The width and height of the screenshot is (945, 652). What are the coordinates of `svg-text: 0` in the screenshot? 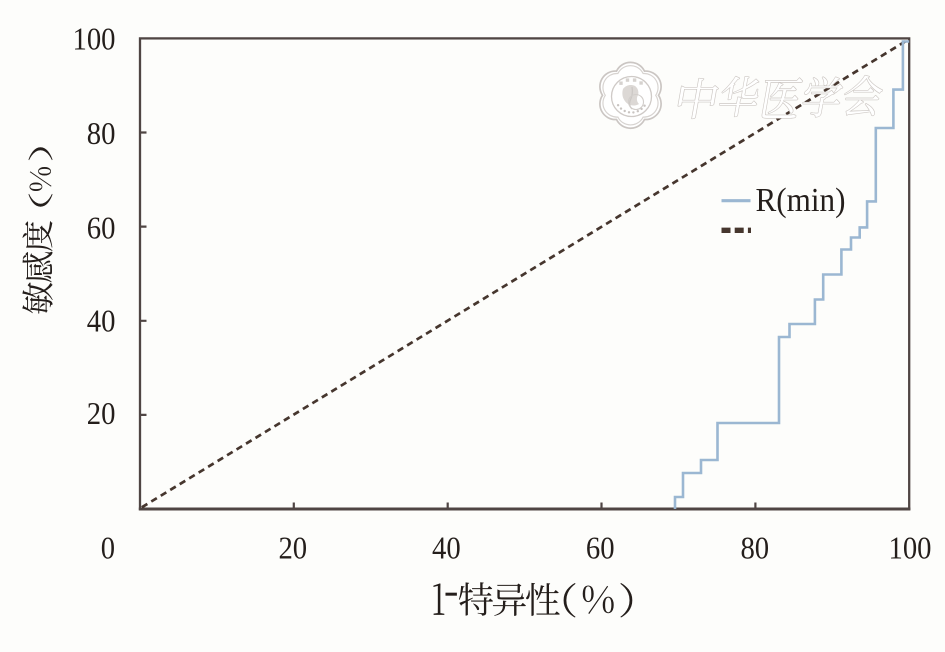 It's located at (108, 547).